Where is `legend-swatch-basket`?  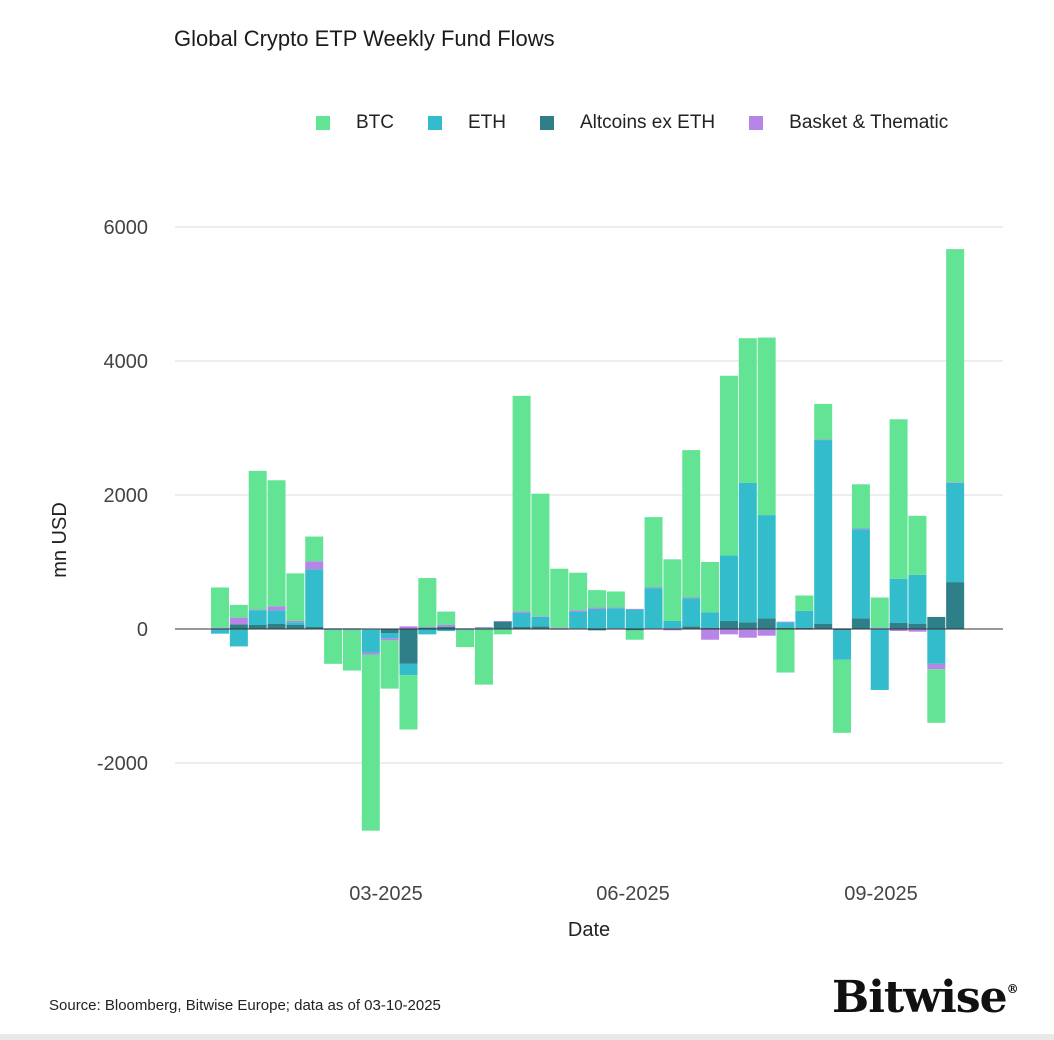 legend-swatch-basket is located at coordinates (756, 123).